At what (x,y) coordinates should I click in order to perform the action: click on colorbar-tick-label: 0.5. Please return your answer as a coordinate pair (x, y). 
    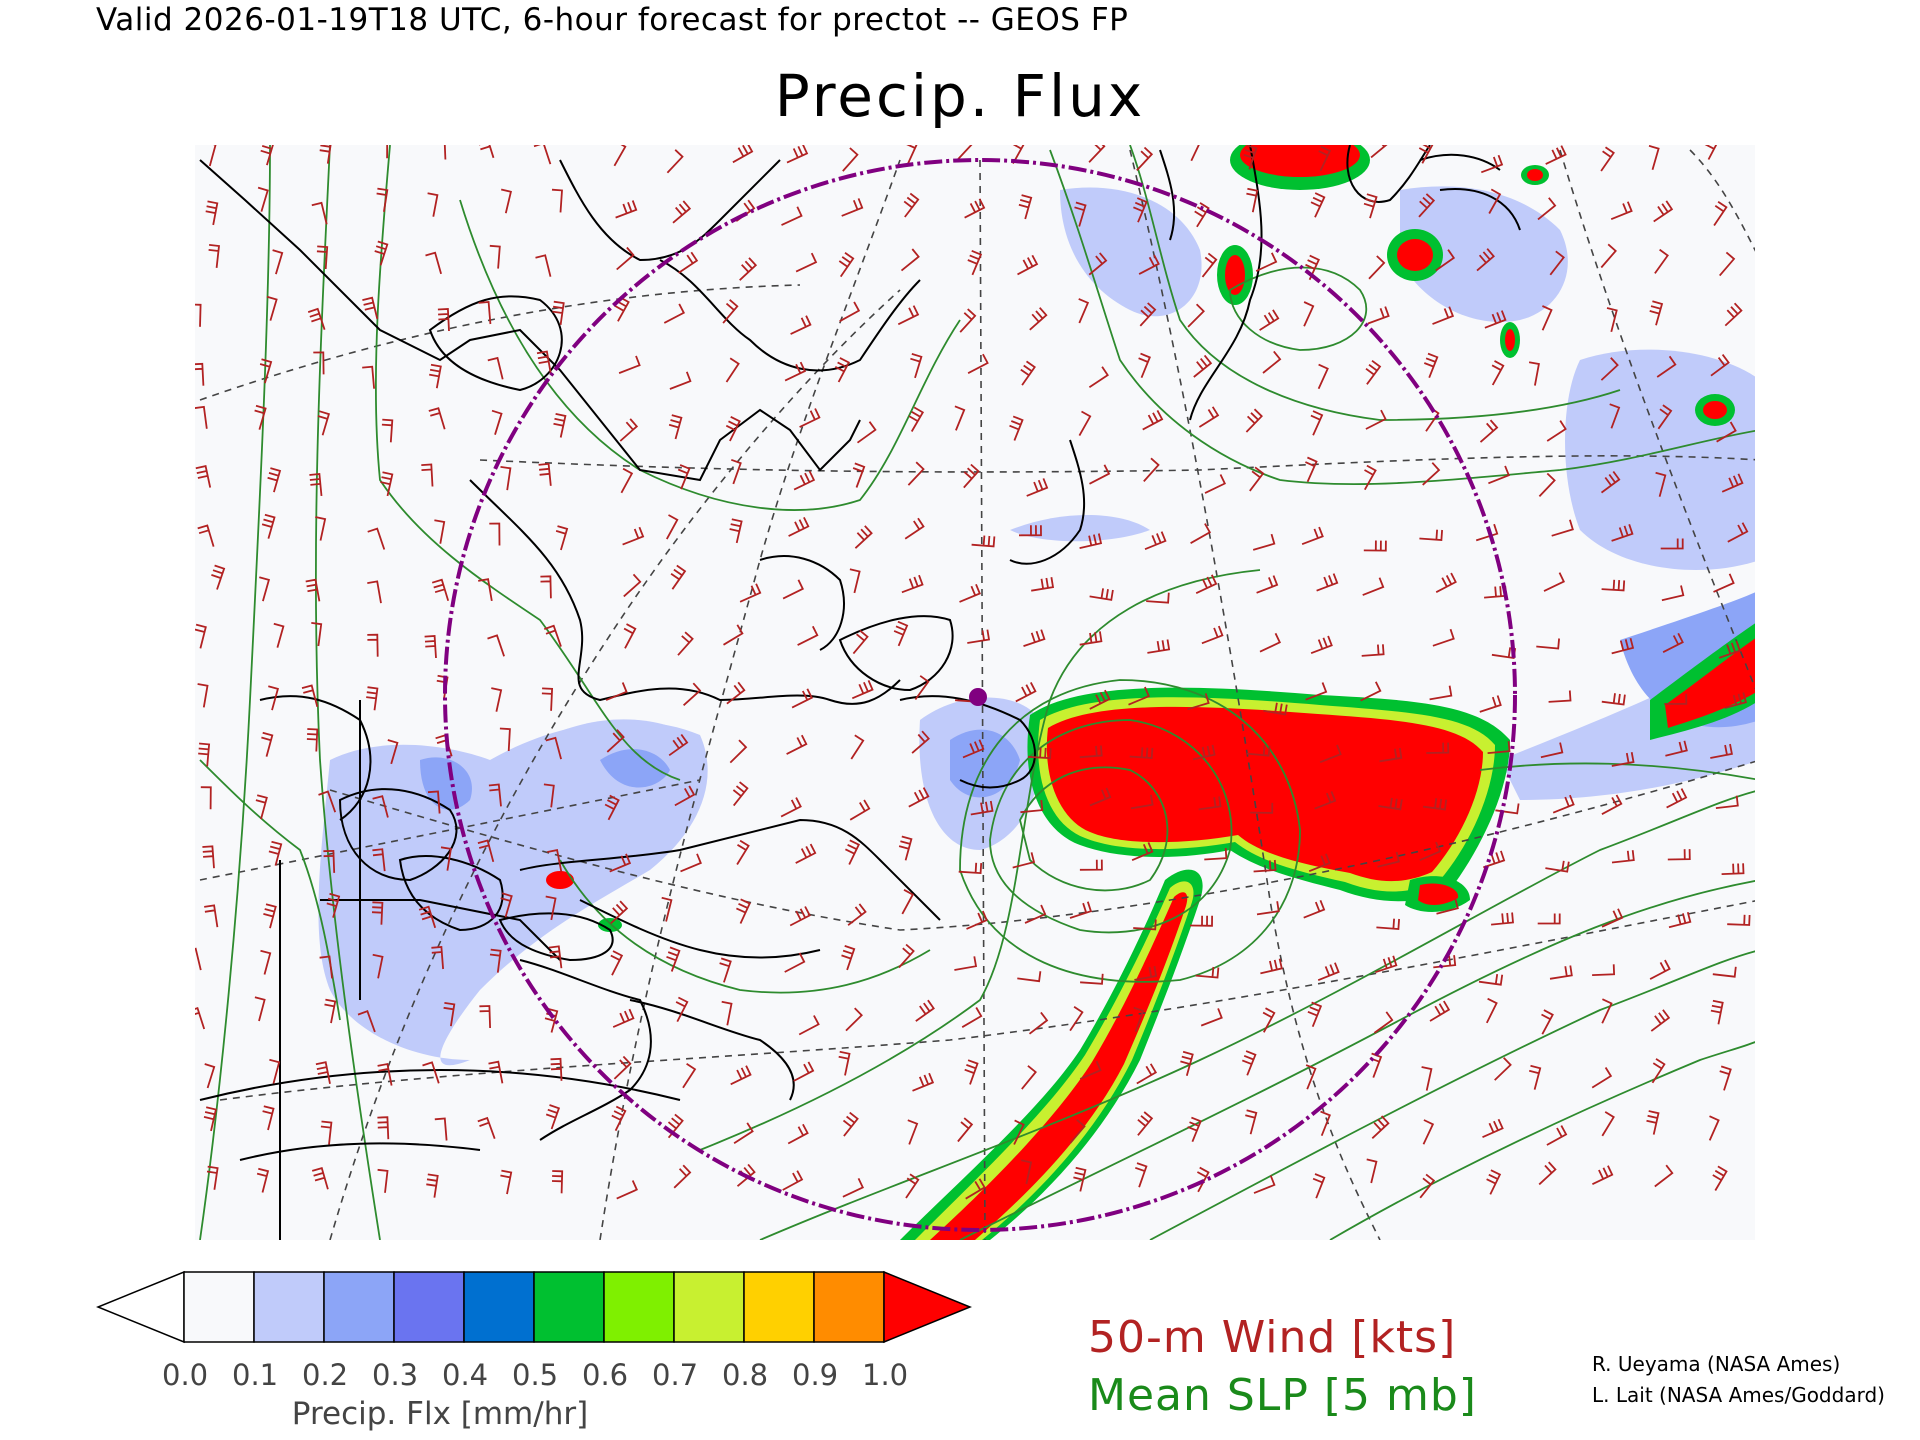
    Looking at the image, I should click on (535, 1375).